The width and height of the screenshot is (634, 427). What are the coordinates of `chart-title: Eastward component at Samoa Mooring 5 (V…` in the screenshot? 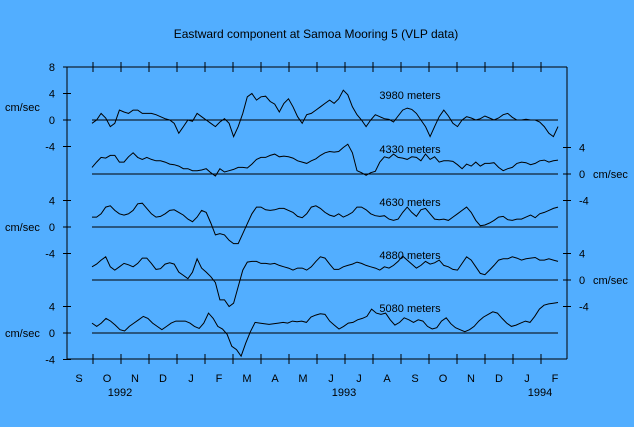 It's located at (316, 34).